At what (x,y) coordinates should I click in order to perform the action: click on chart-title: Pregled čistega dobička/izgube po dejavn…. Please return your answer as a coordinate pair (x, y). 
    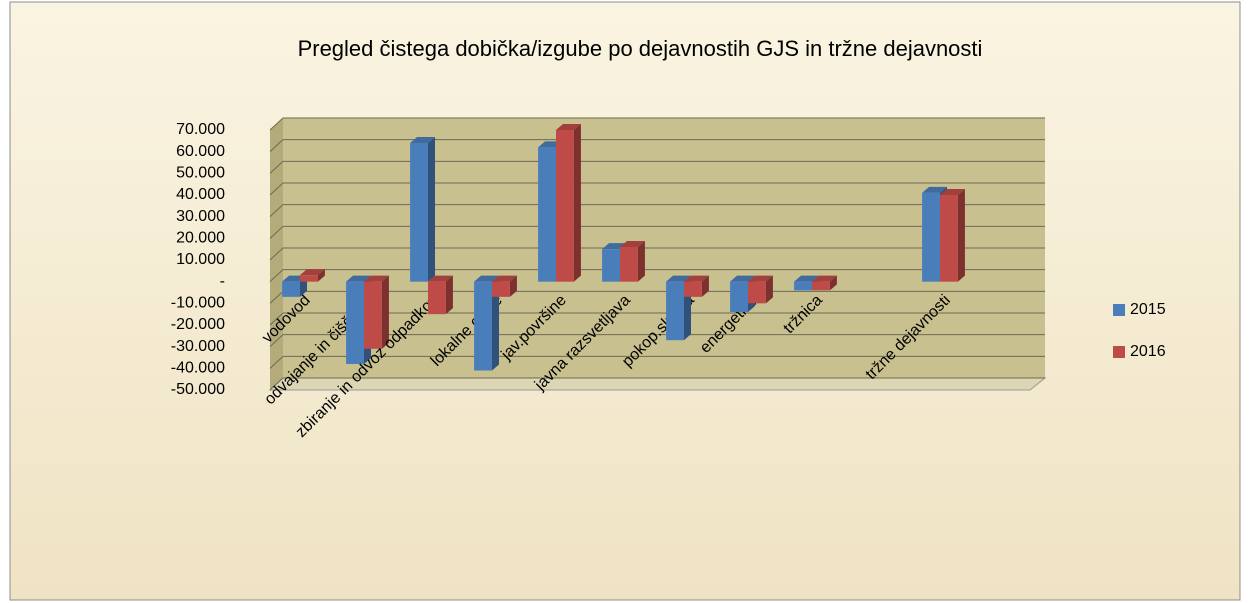
    Looking at the image, I should click on (640, 48).